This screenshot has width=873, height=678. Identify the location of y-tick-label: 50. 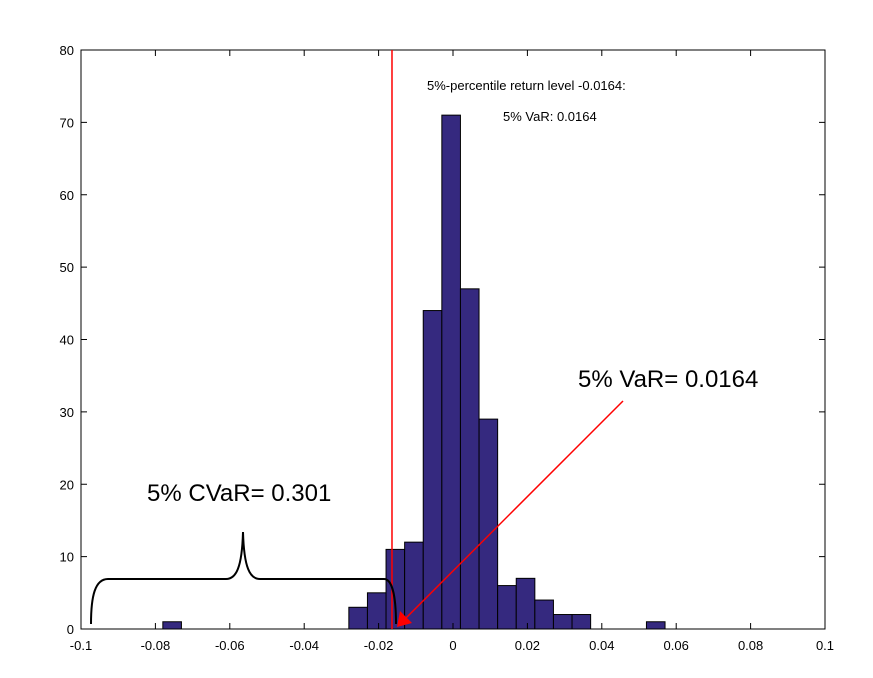
(67, 267).